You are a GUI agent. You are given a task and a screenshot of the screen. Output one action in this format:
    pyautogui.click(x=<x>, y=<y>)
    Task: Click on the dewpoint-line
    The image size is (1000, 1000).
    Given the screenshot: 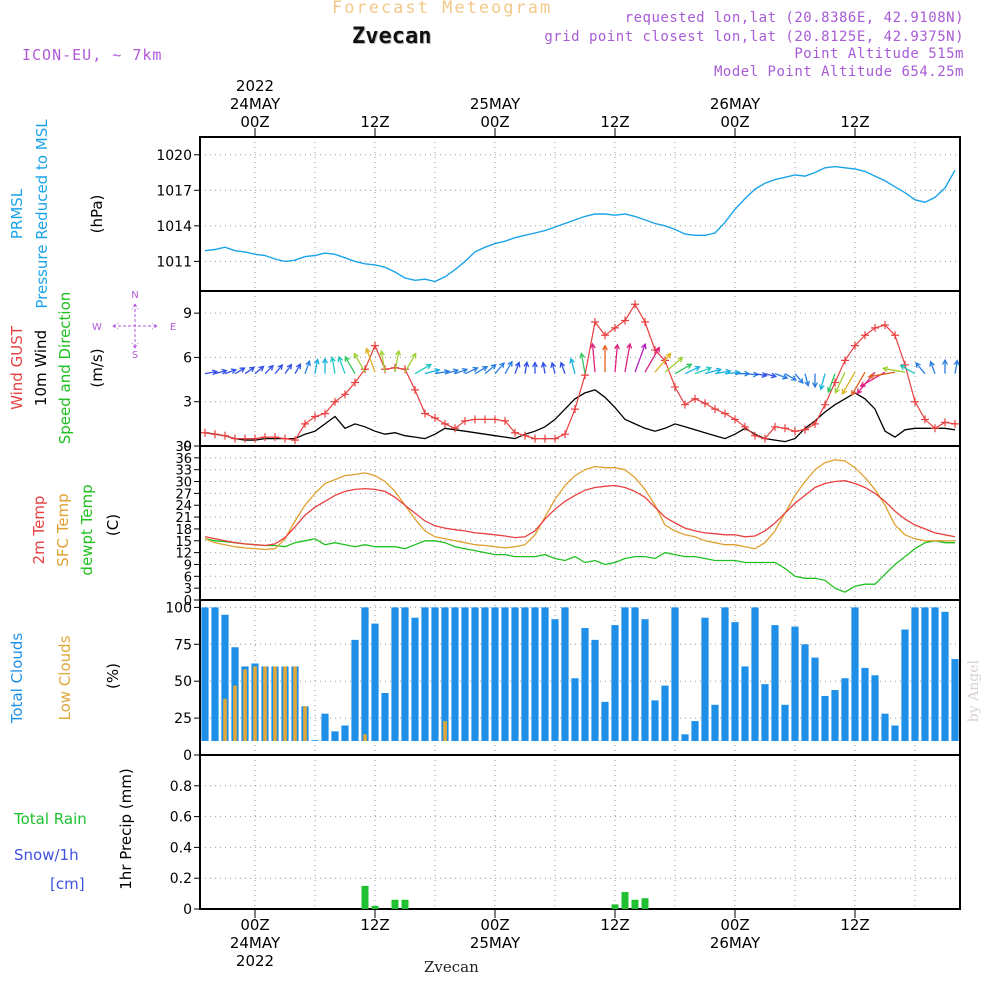 What is the action you would take?
    pyautogui.click(x=579, y=565)
    